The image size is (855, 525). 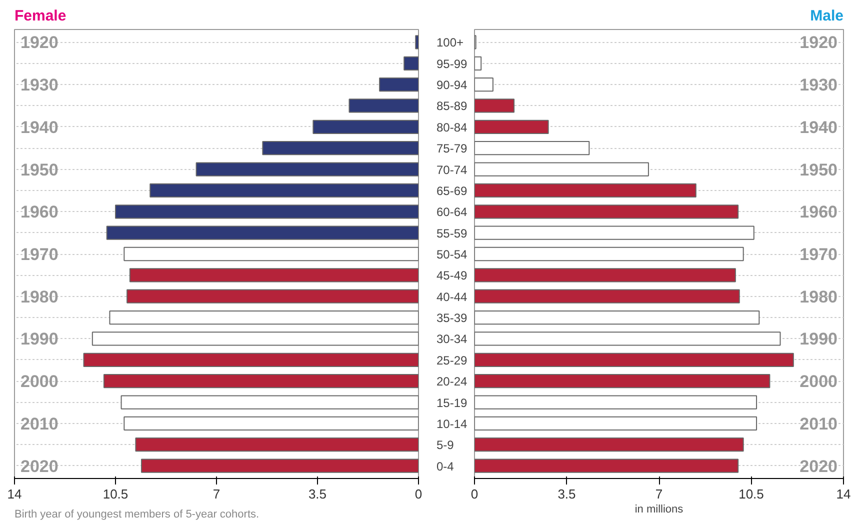 I want to click on y-tick-label: 65-69, so click(x=452, y=191).